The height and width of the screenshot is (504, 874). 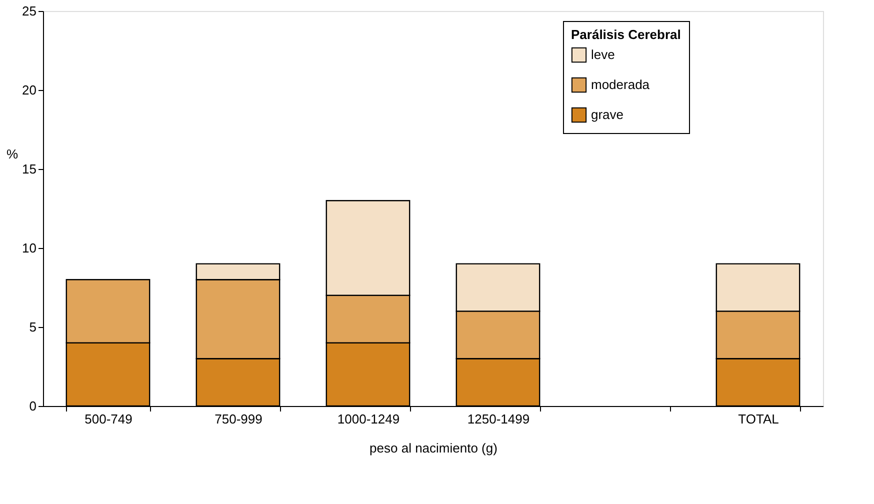 What do you see at coordinates (620, 84) in the screenshot?
I see `legend-label: moderada` at bounding box center [620, 84].